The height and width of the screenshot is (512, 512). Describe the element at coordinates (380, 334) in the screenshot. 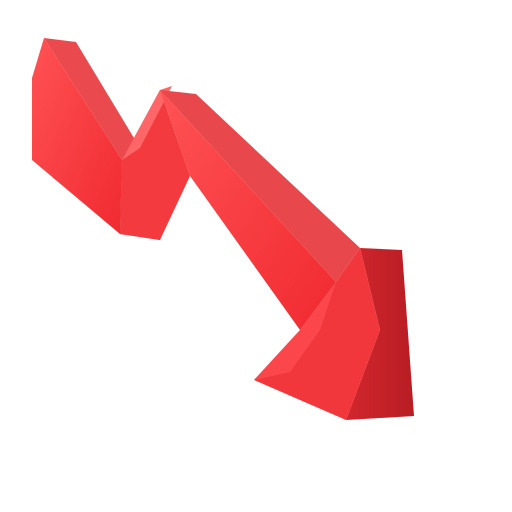

I see `arrowhead-side` at that location.